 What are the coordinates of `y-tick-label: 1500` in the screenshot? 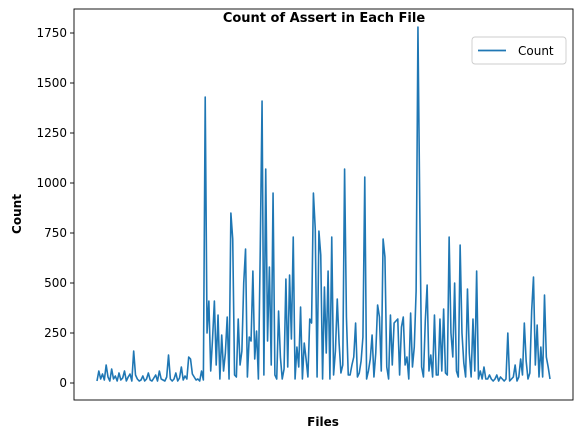 It's located at (51, 83).